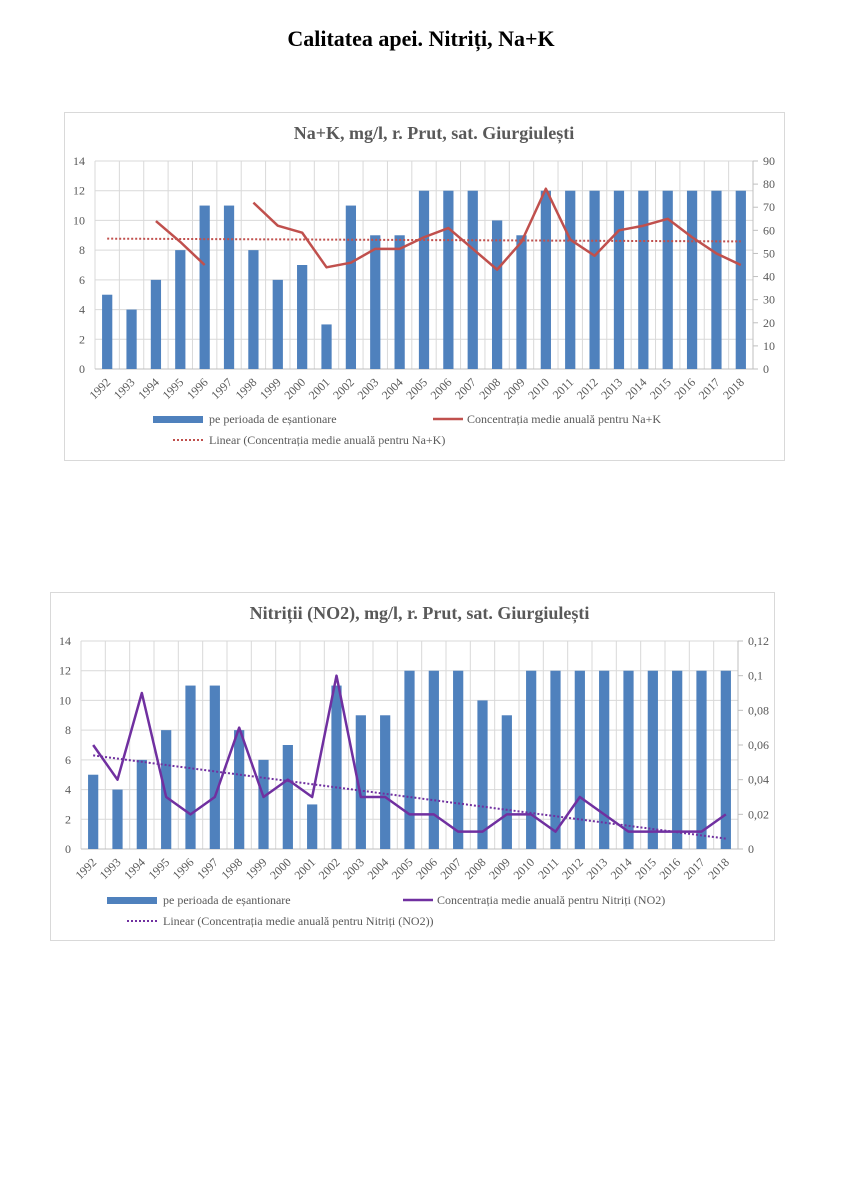 The width and height of the screenshot is (842, 1191). Describe the element at coordinates (758, 780) in the screenshot. I see `y2-axis-tick-label: 0,04` at that location.